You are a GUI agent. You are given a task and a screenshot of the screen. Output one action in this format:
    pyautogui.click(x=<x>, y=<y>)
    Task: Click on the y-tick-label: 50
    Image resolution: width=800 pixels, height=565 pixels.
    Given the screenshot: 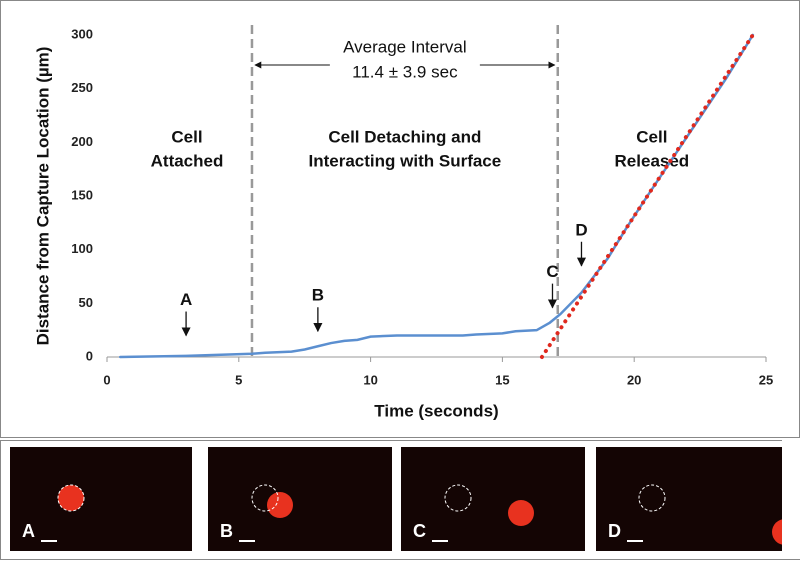 What is the action you would take?
    pyautogui.click(x=86, y=302)
    